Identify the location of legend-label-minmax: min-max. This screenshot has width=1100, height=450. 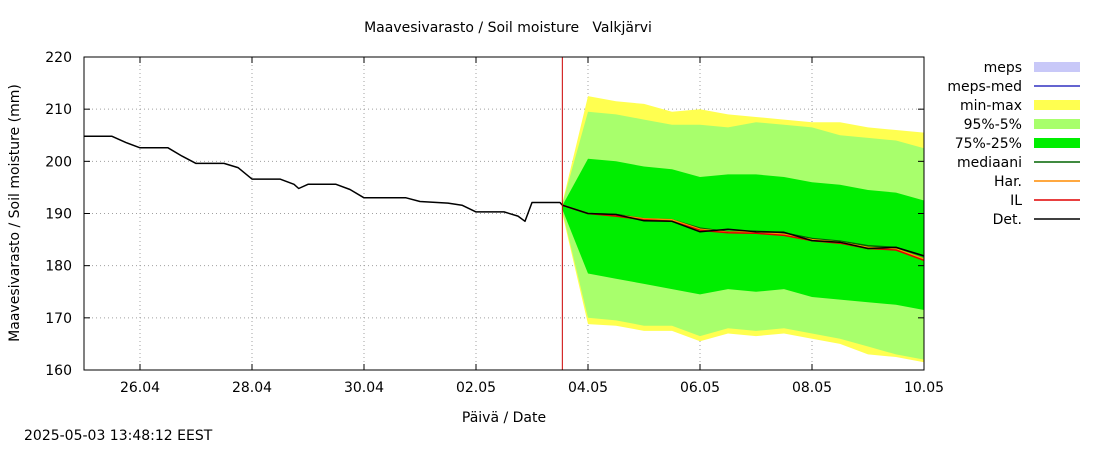
(991, 106).